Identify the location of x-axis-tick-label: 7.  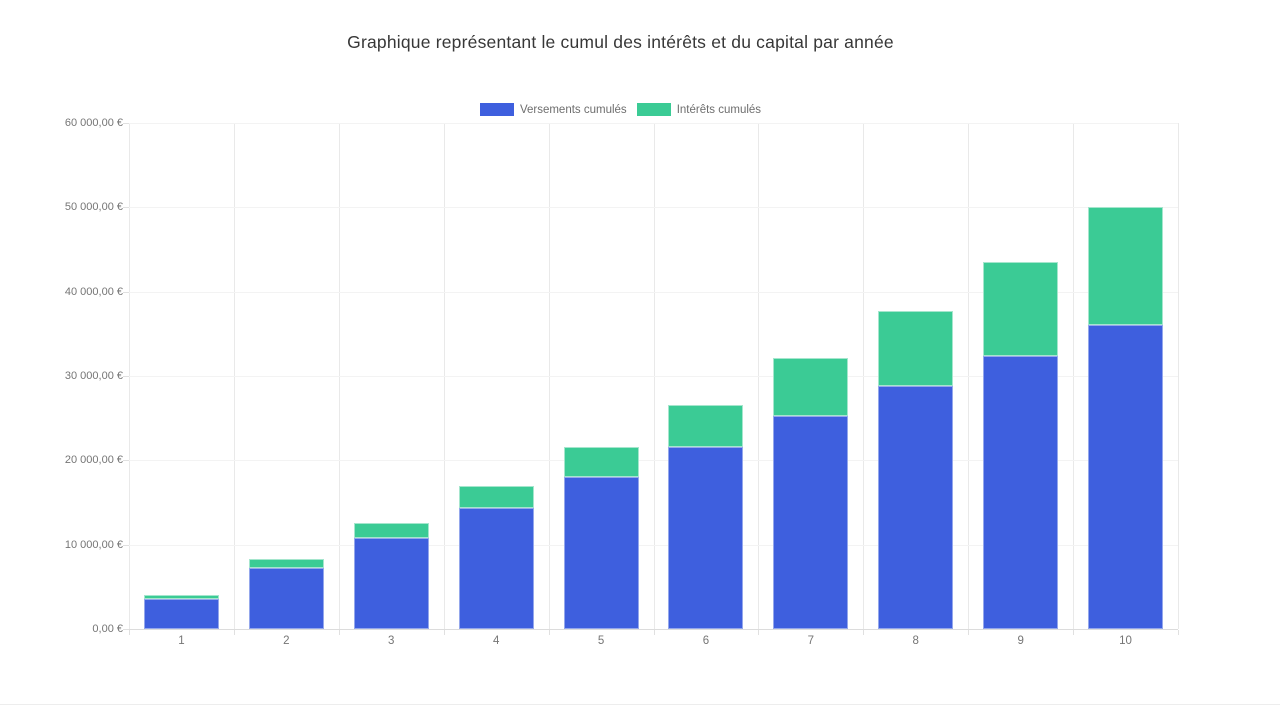
(811, 641).